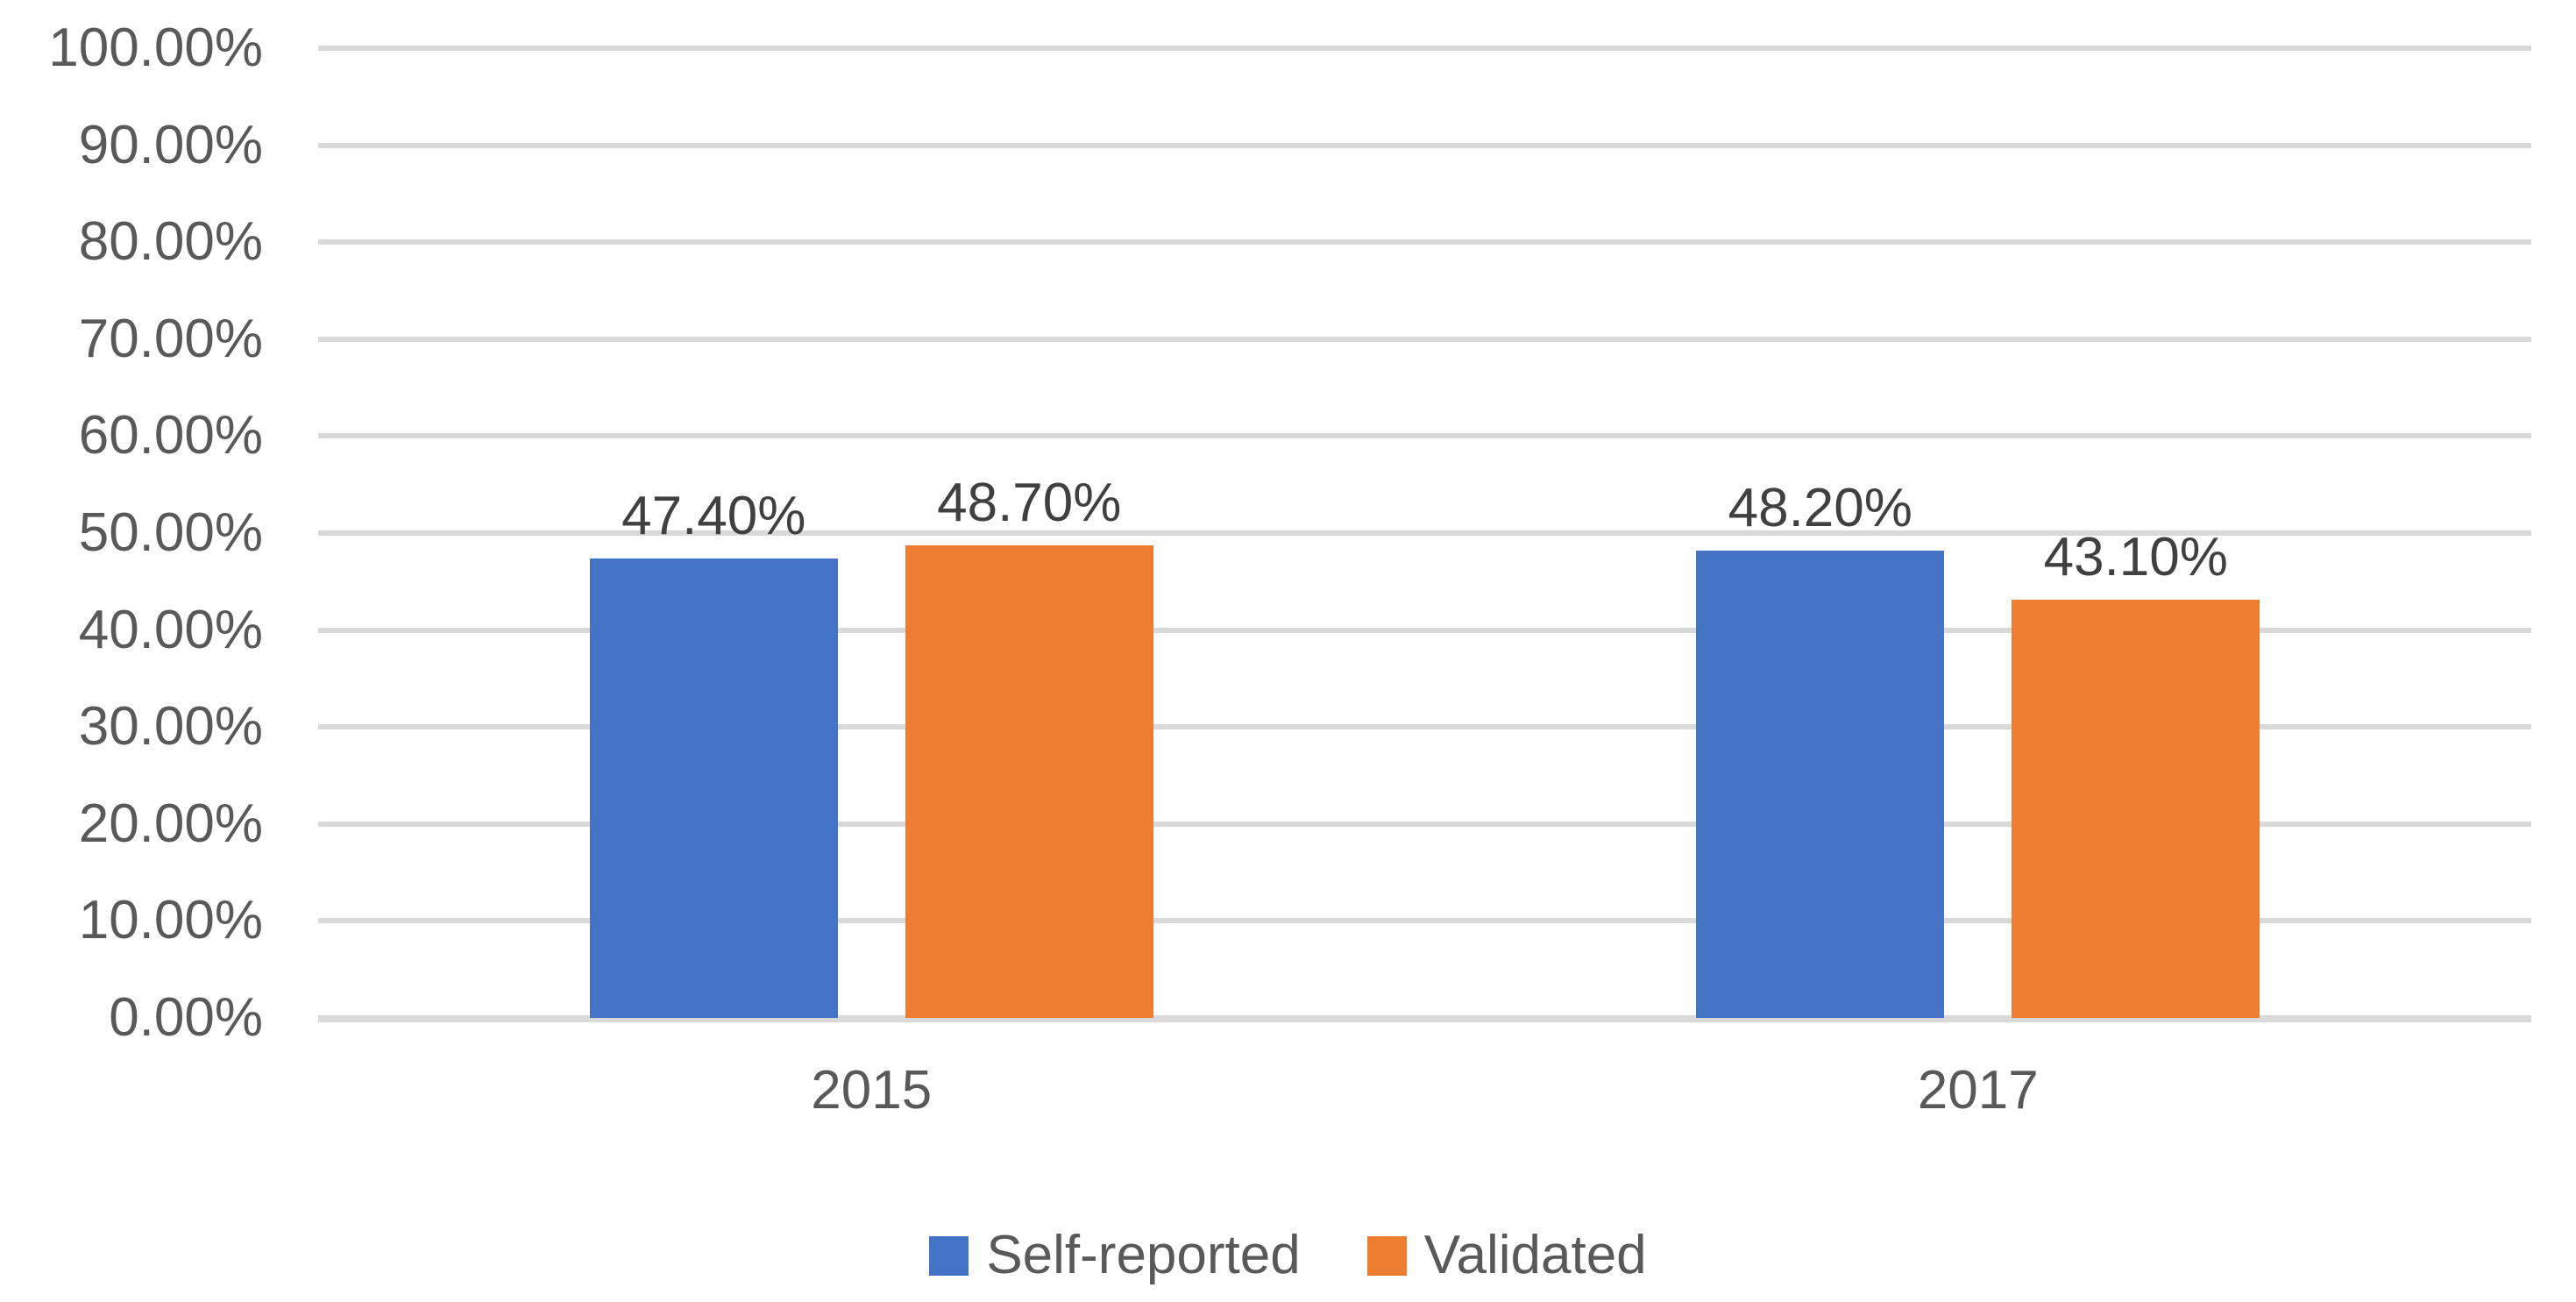 Image resolution: width=2576 pixels, height=1302 pixels. What do you see at coordinates (1978, 1090) in the screenshot?
I see `x-axis-category-label: 2017` at bounding box center [1978, 1090].